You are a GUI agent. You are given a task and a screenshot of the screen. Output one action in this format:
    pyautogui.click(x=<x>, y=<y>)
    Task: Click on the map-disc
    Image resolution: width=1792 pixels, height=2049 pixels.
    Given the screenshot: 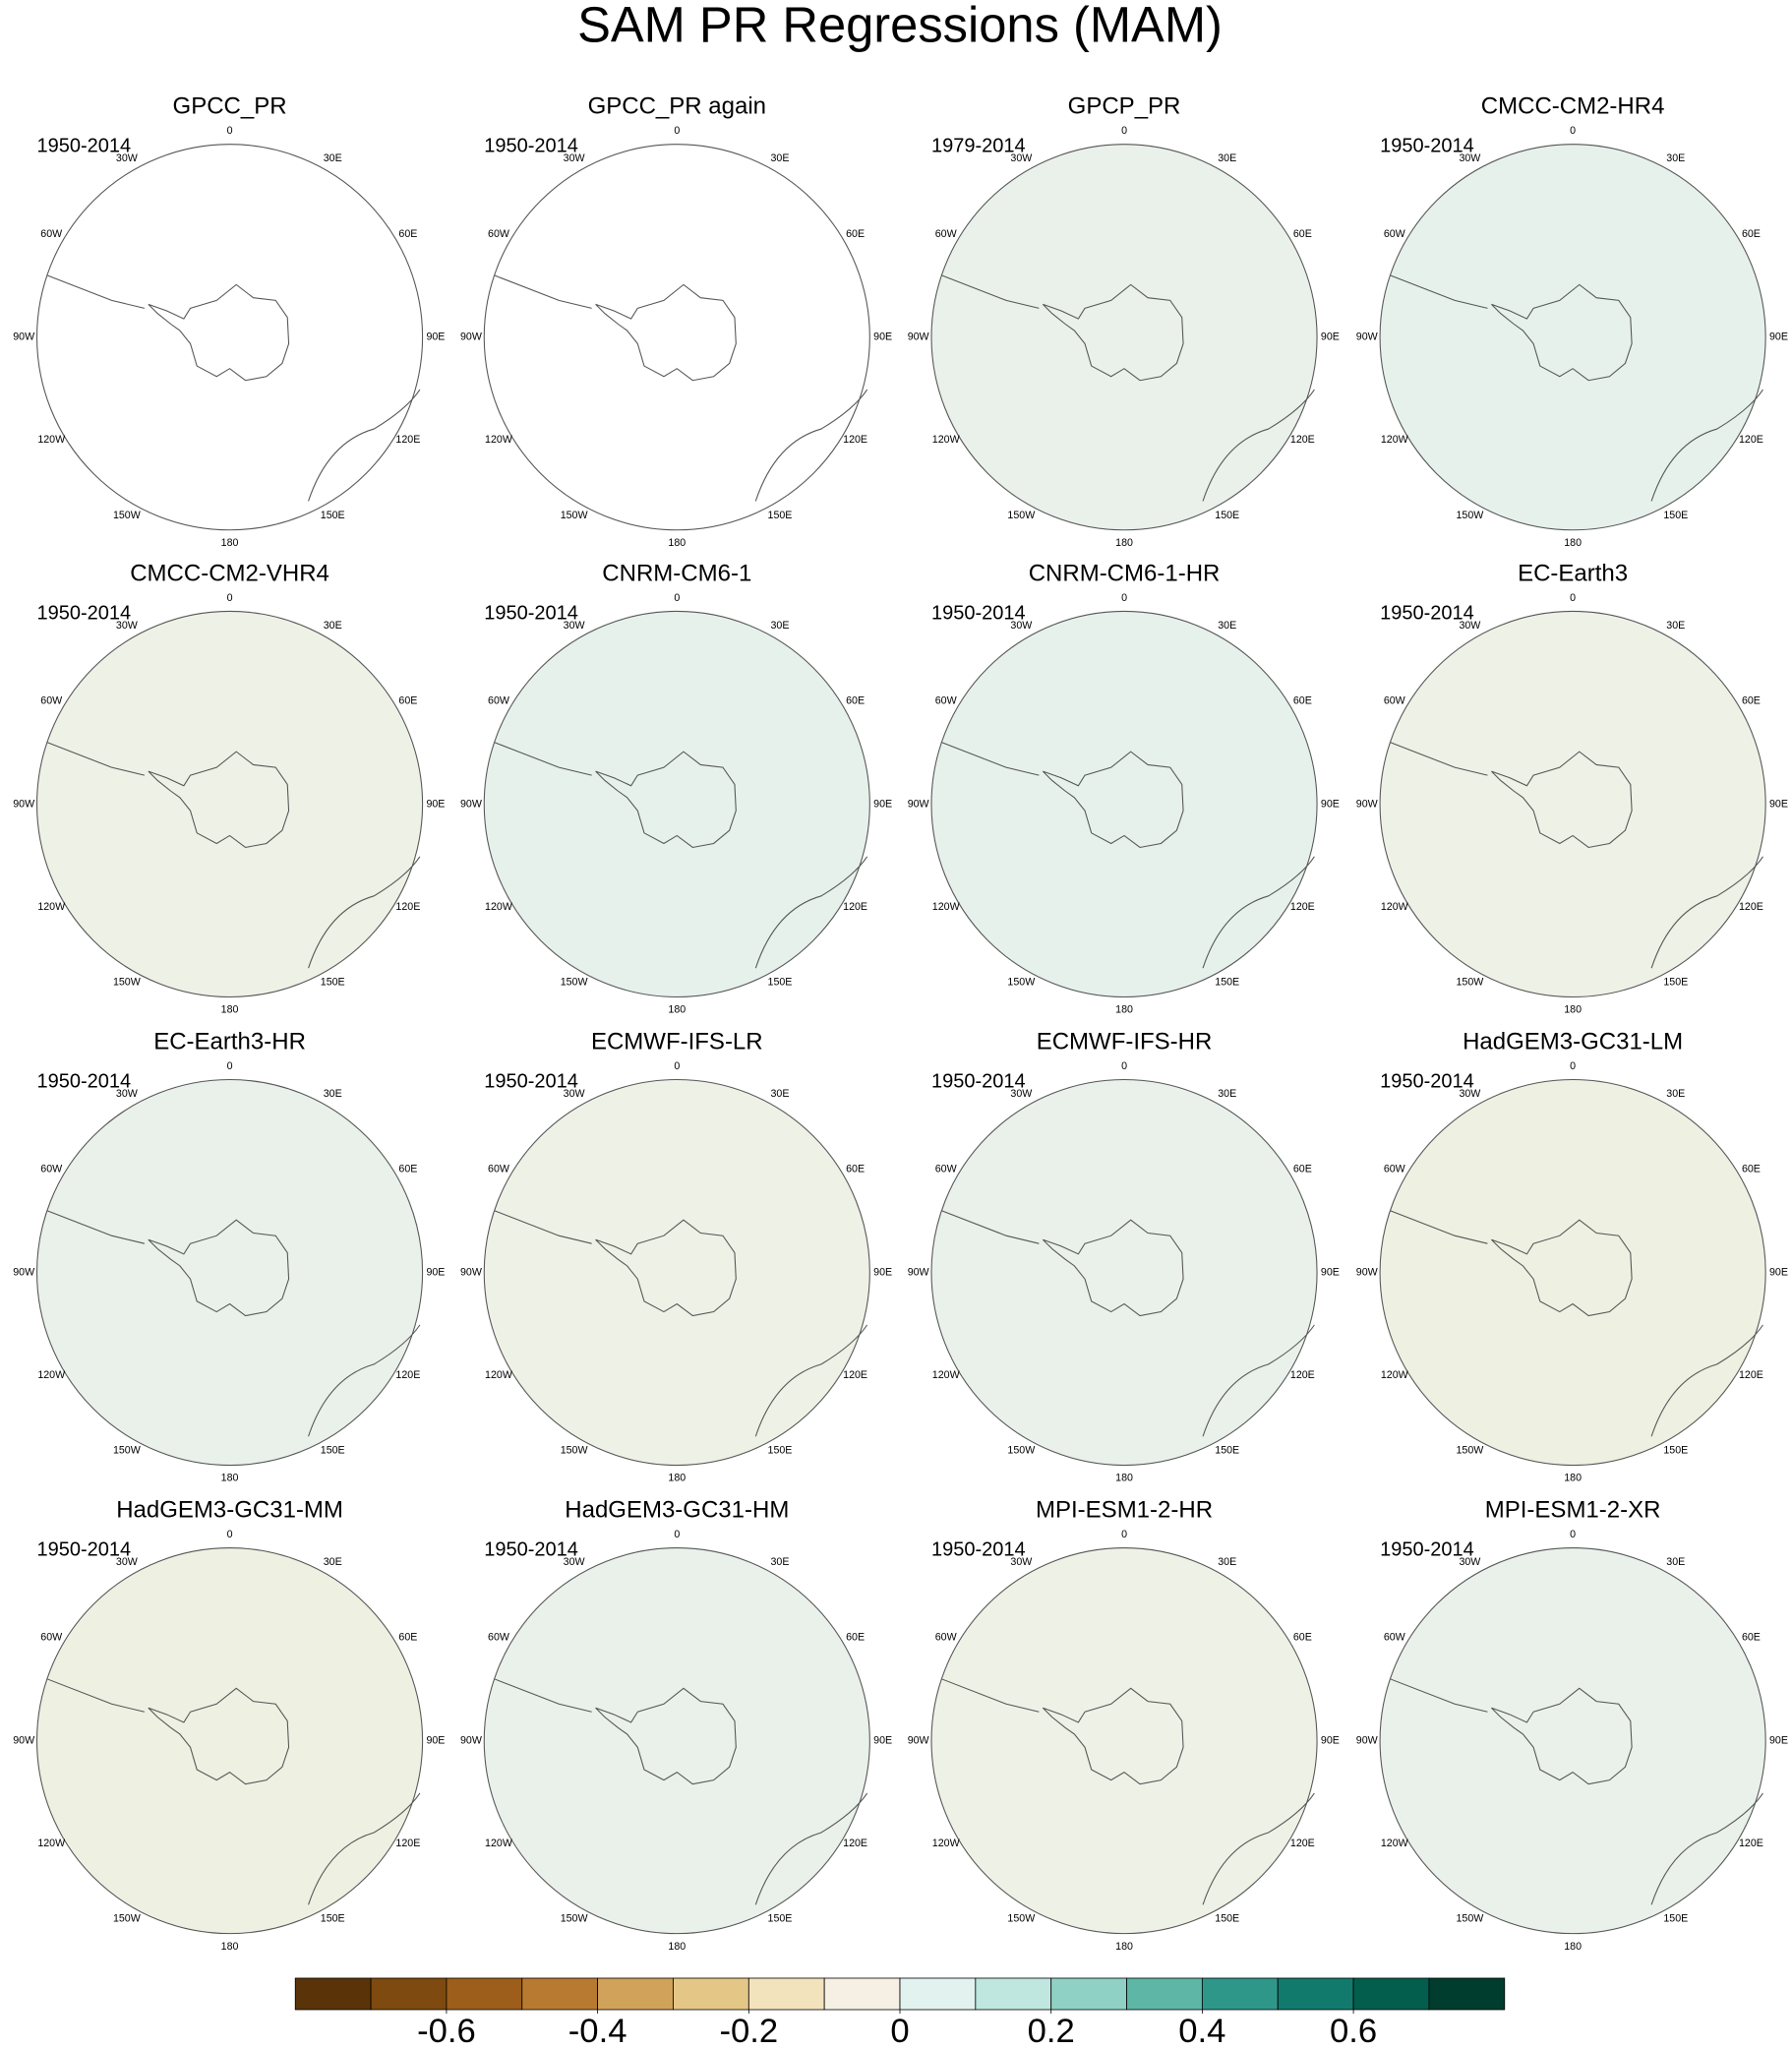 What is the action you would take?
    pyautogui.click(x=676, y=804)
    